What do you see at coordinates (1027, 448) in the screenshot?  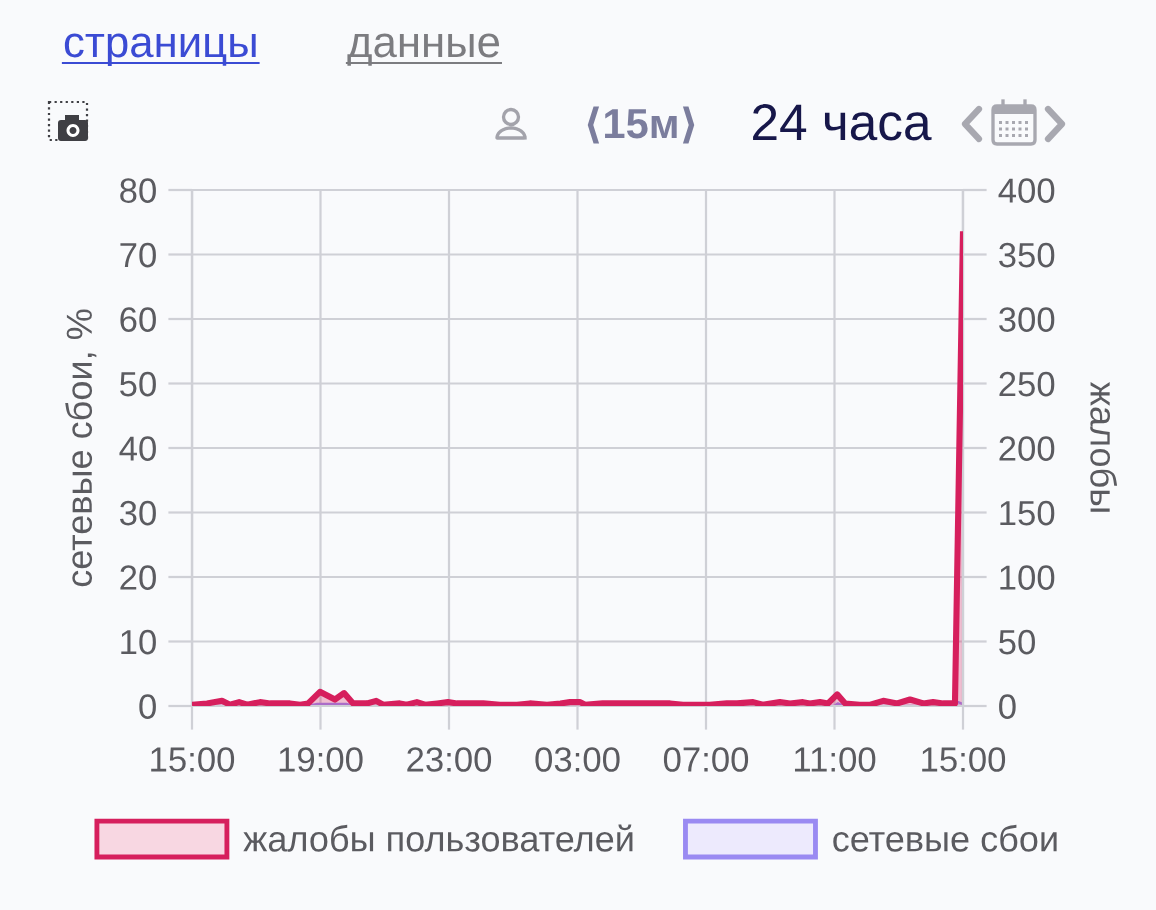 I see `y2-tick-label: 200` at bounding box center [1027, 448].